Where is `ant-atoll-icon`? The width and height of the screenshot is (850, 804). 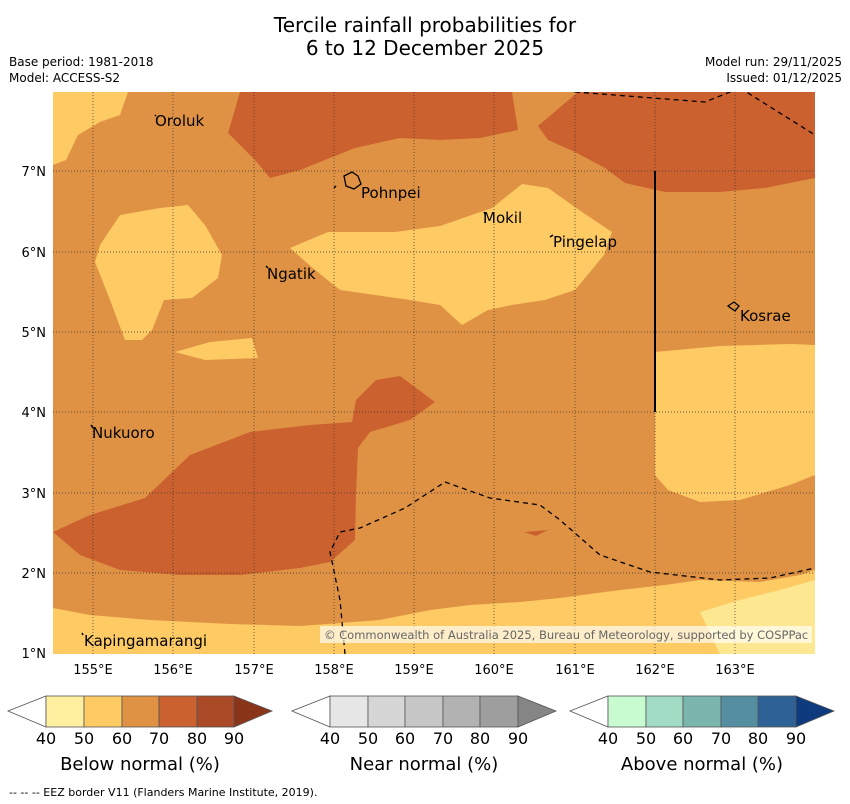
ant-atoll-icon is located at coordinates (335, 187).